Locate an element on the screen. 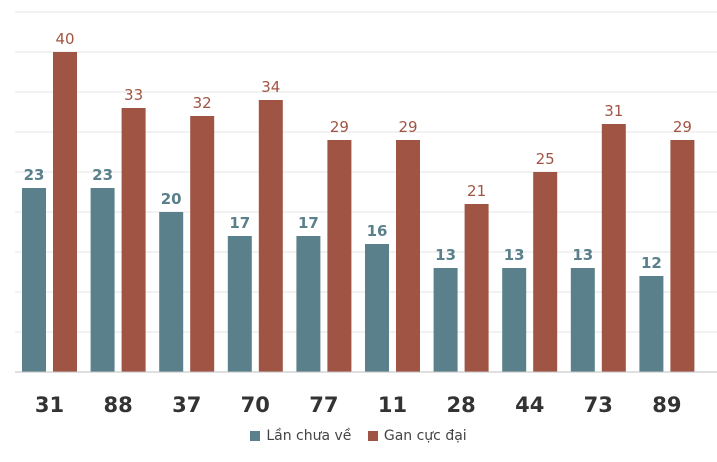  value-label-1-89: 12 is located at coordinates (651, 263).